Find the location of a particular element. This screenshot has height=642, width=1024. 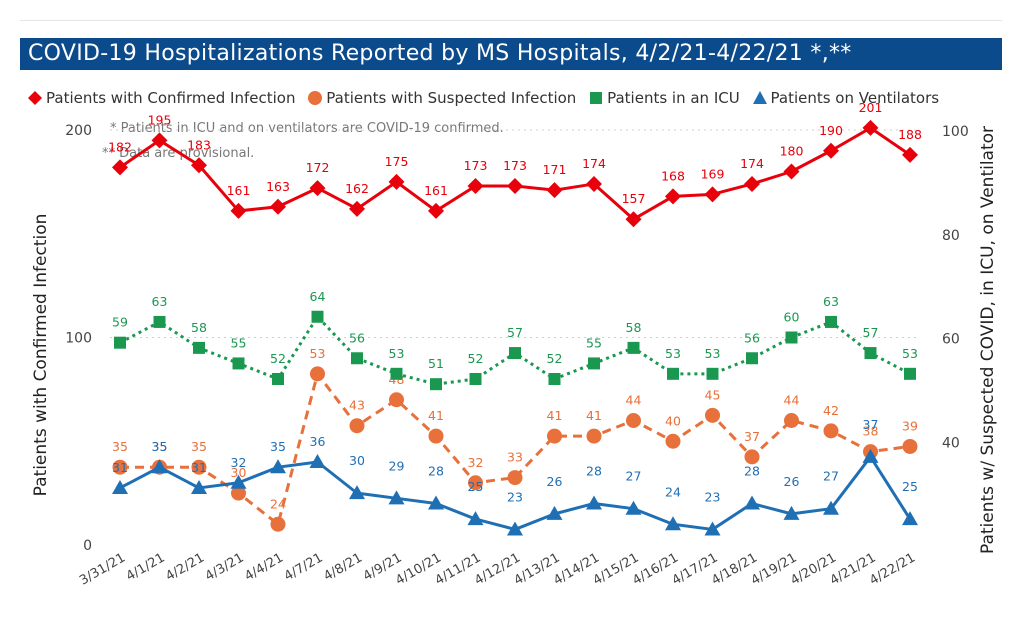

data-label-confirmed: 171 is located at coordinates (555, 169).